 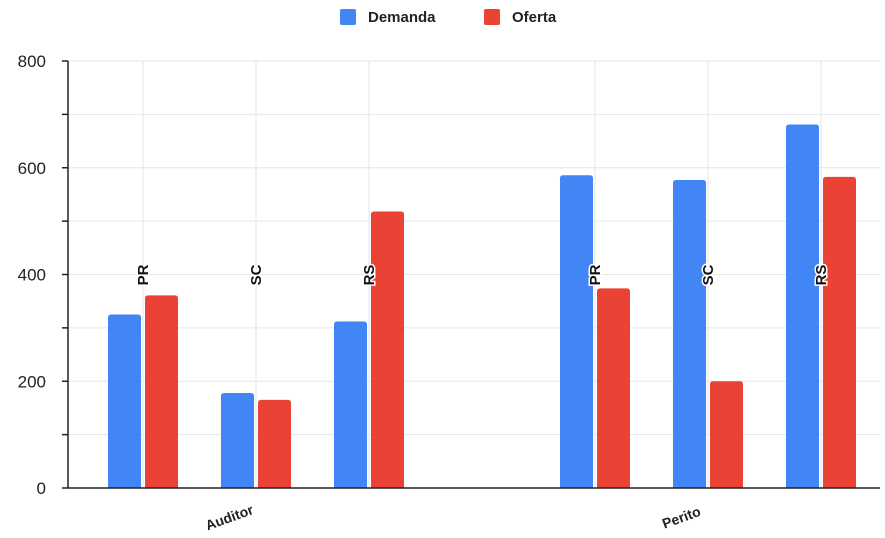 I want to click on legend: Demanda Oferta, so click(x=448, y=17).